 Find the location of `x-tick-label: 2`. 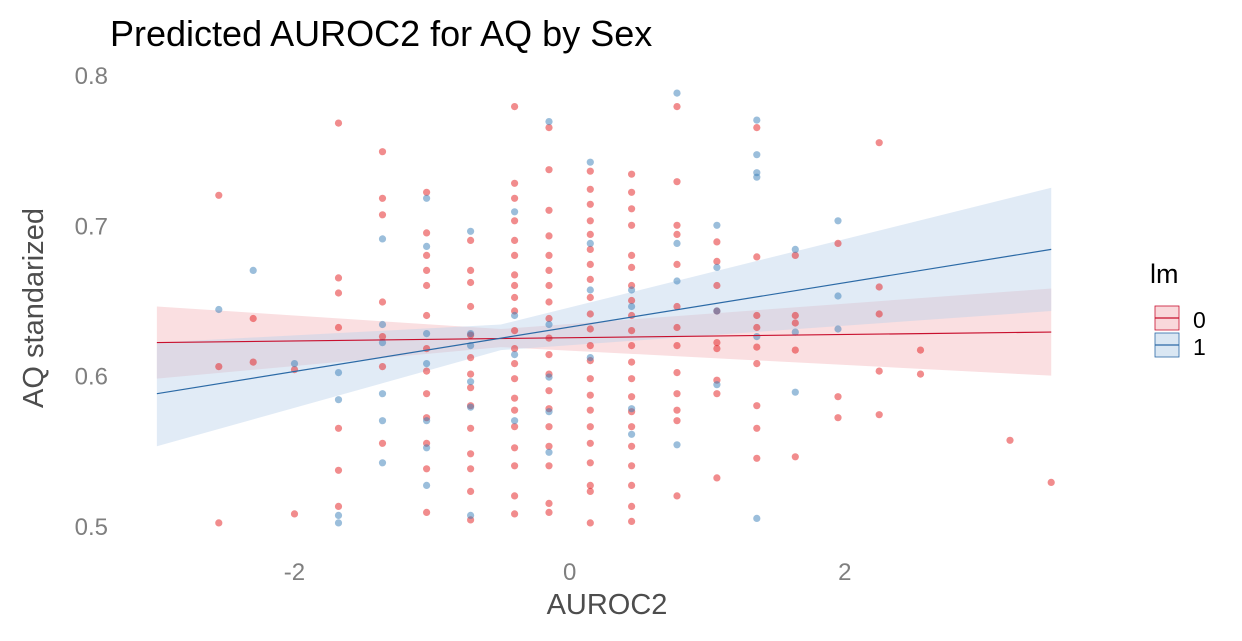

x-tick-label: 2 is located at coordinates (844, 572).